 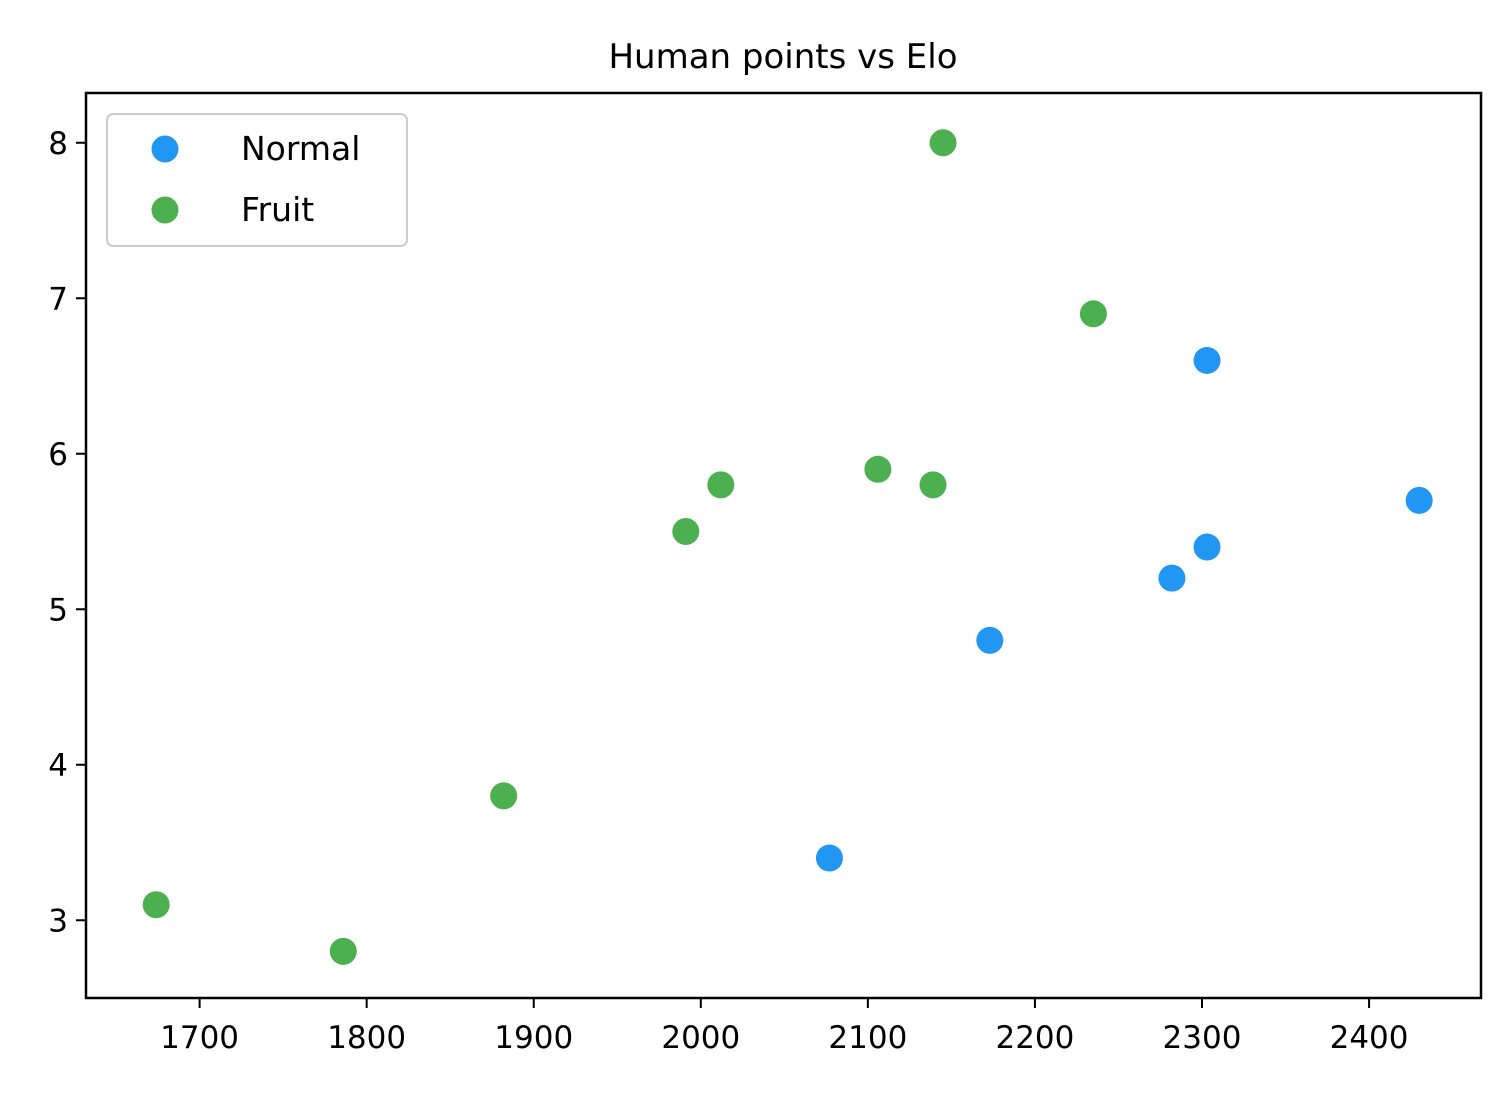 I want to click on y-tick-label: 3, so click(x=58, y=921).